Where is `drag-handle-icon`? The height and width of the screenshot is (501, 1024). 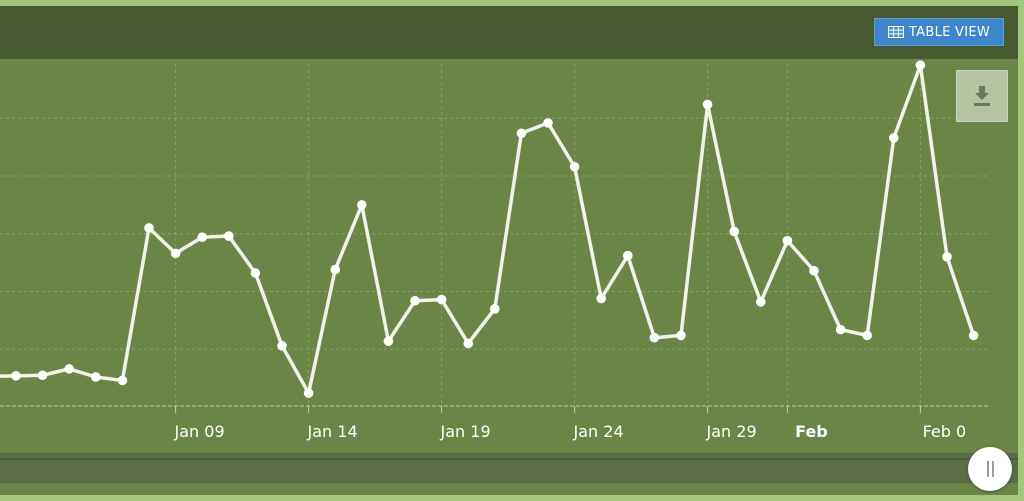 drag-handle-icon is located at coordinates (987, 469).